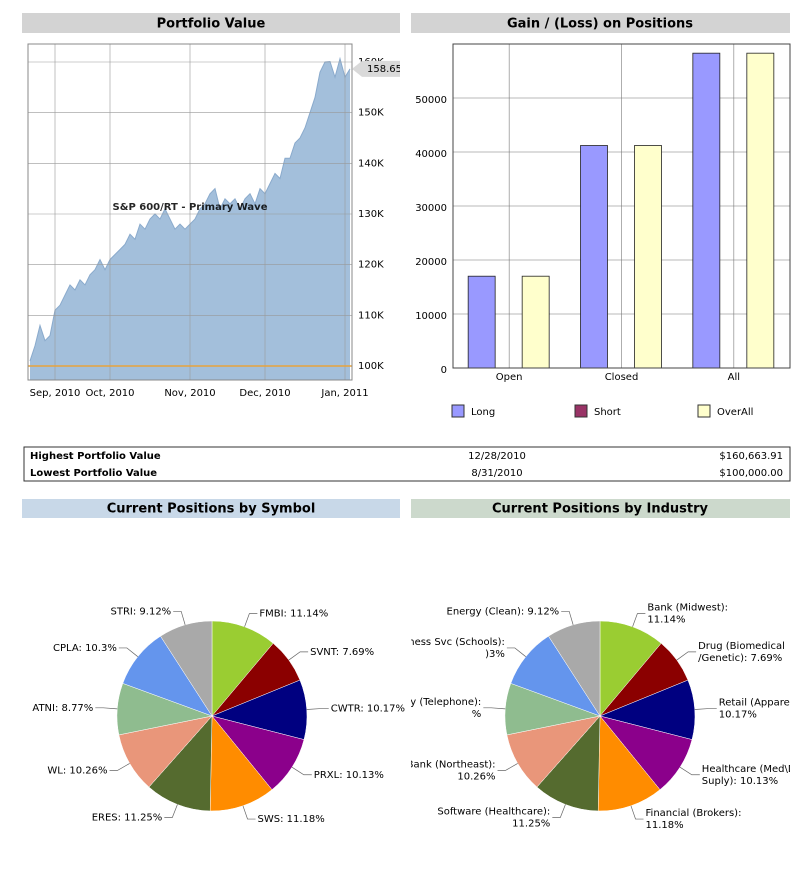 The width and height of the screenshot is (798, 895). What do you see at coordinates (349, 775) in the screenshot?
I see `slice-label: PRXL: 10.13%` at bounding box center [349, 775].